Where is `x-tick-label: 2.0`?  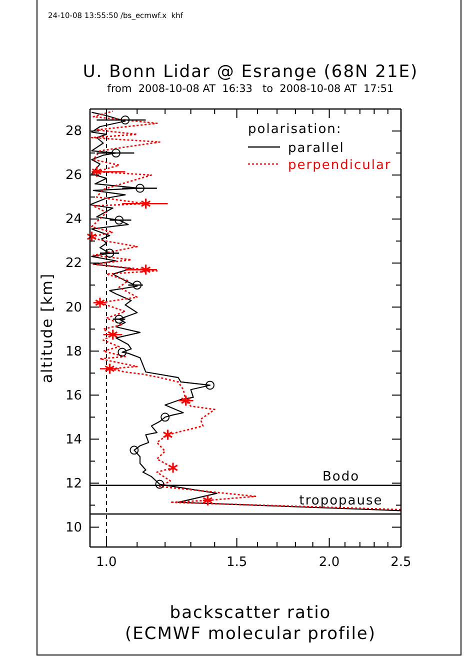 x-tick-label: 2.0 is located at coordinates (329, 562).